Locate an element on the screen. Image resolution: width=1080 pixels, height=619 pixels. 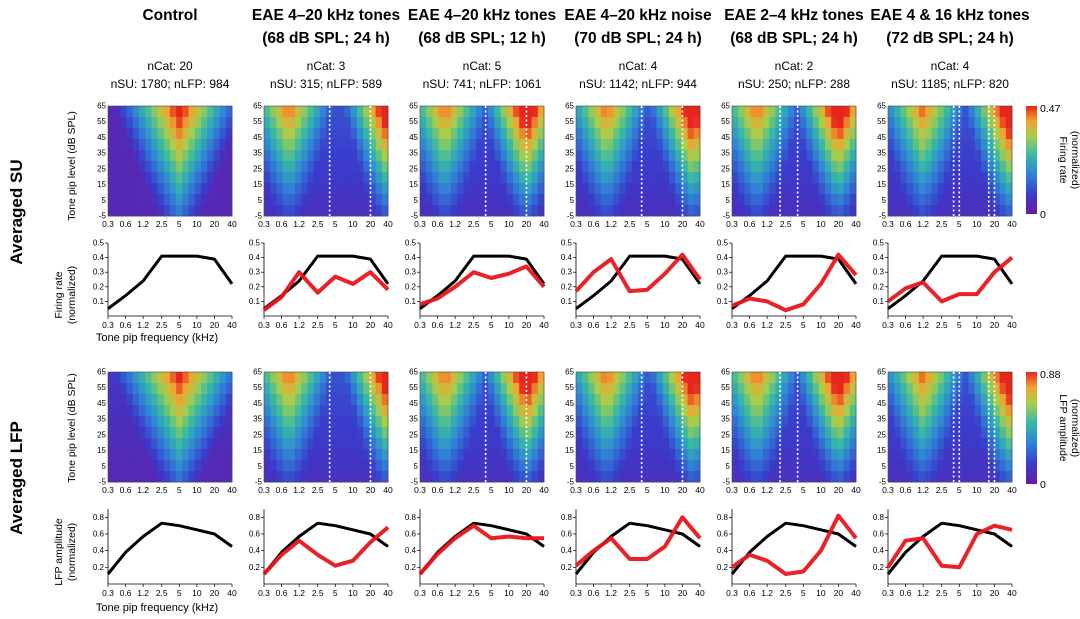
heatmap-y-tick: 45 is located at coordinates (569, 137).